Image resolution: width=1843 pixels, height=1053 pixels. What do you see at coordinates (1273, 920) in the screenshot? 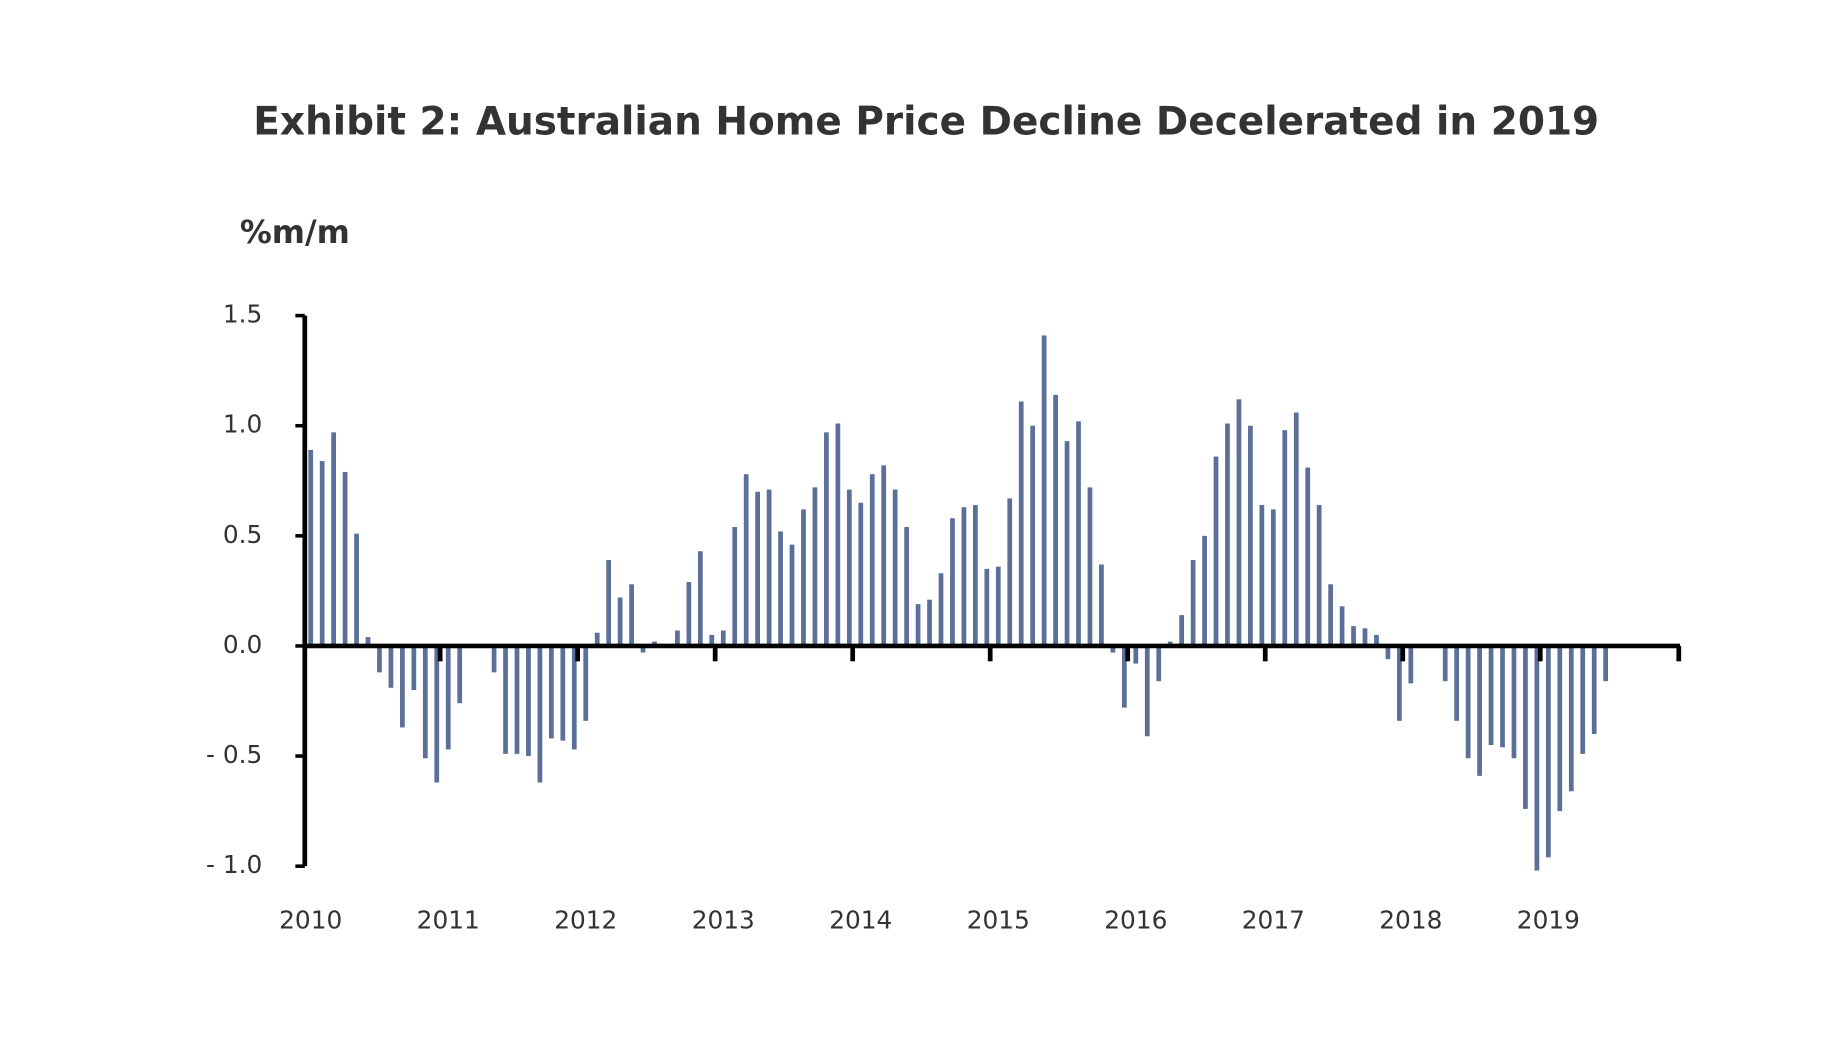
I see `x-tick-label: 2017` at bounding box center [1273, 920].